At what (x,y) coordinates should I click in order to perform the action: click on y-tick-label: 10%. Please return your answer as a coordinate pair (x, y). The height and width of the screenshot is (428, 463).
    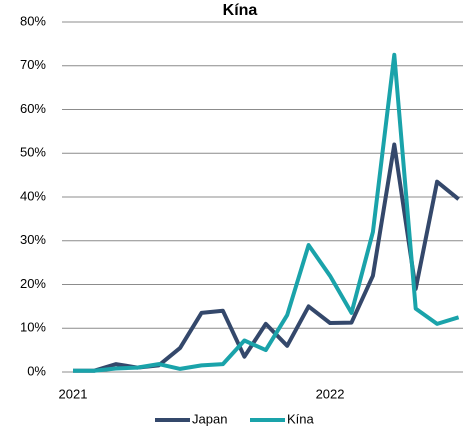
    Looking at the image, I should click on (33, 327).